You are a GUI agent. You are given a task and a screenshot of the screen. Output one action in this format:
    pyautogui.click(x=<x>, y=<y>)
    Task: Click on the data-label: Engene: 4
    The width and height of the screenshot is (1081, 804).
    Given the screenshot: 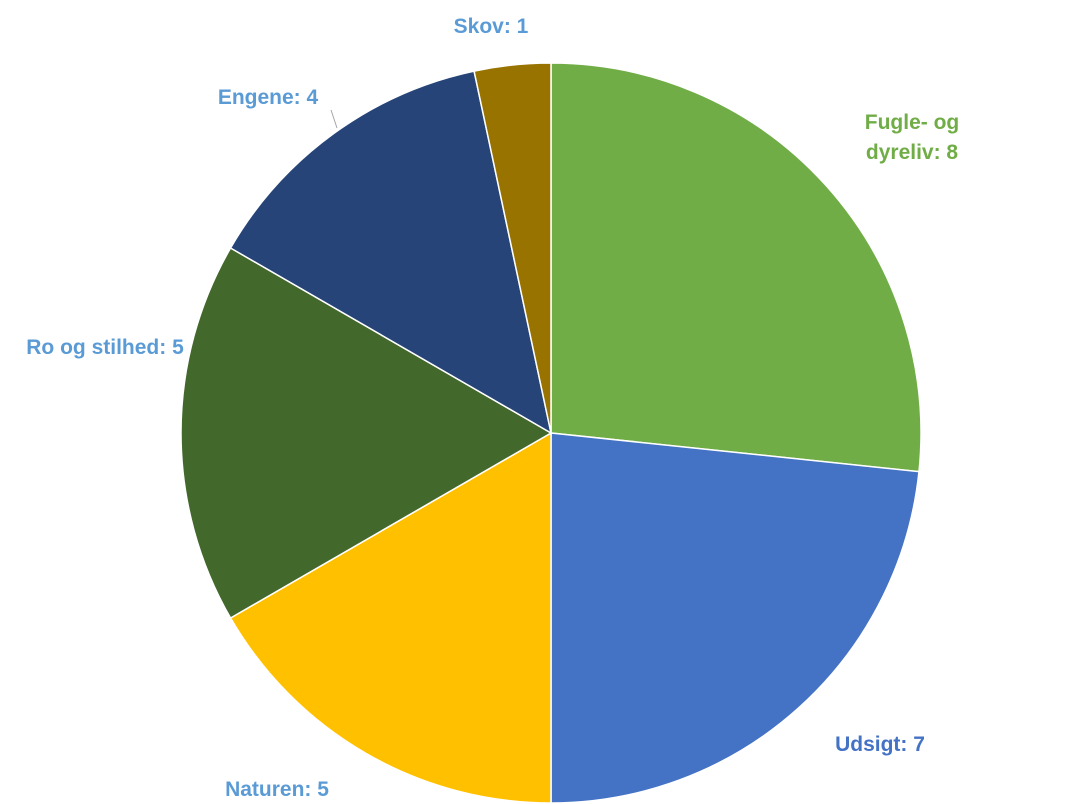 What is the action you would take?
    pyautogui.click(x=268, y=97)
    